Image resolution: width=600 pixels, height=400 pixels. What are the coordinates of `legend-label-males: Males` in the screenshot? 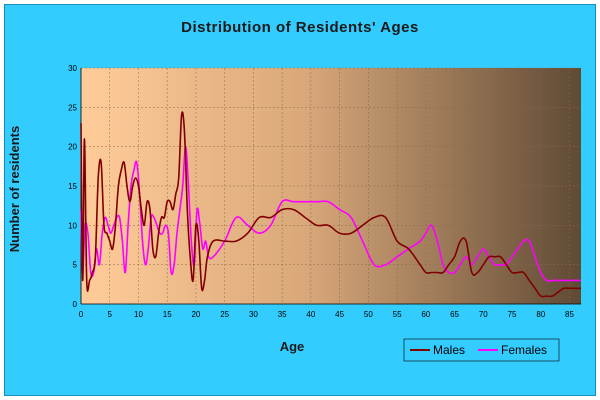 It's located at (449, 350).